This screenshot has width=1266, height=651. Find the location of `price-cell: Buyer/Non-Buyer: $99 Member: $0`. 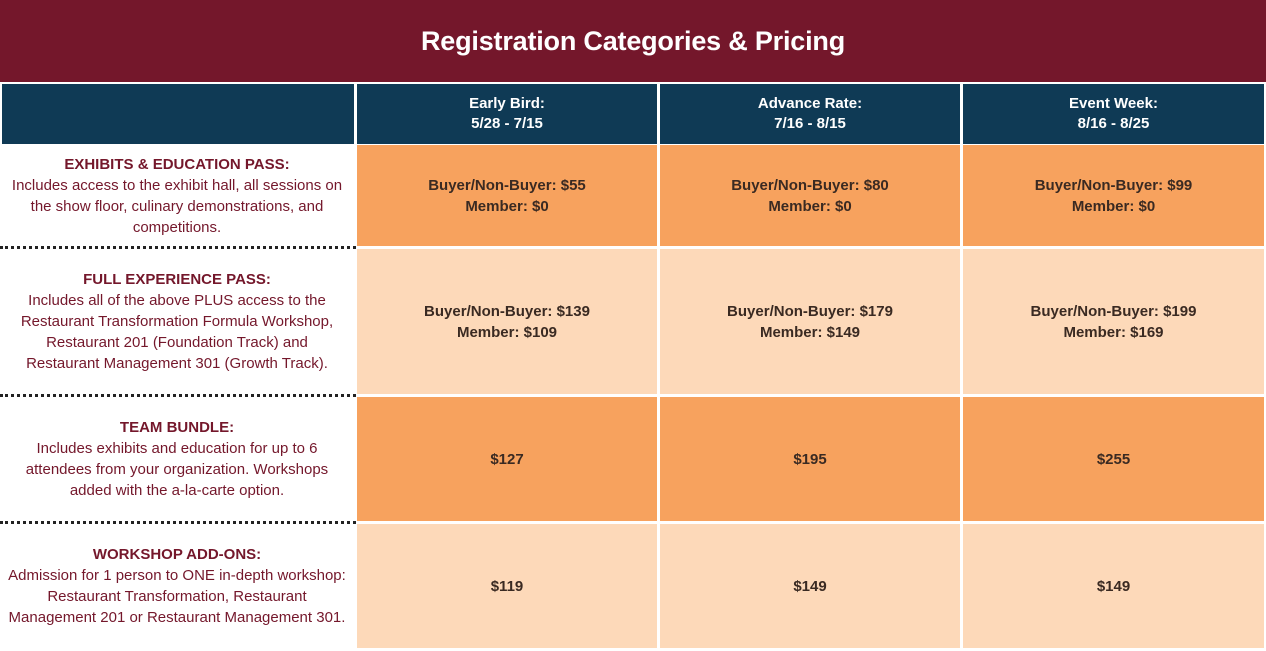

price-cell: Buyer/Non-Buyer: $99 Member: $0 is located at coordinates (1113, 195).